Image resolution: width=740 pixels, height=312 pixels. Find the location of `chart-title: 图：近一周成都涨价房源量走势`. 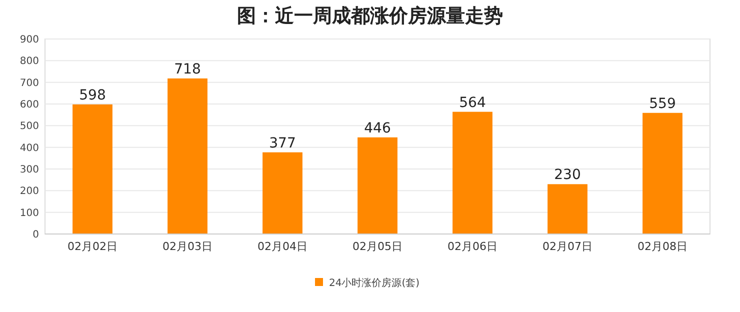

chart-title: 图：近一周成都涨价房源量走势 is located at coordinates (370, 16).